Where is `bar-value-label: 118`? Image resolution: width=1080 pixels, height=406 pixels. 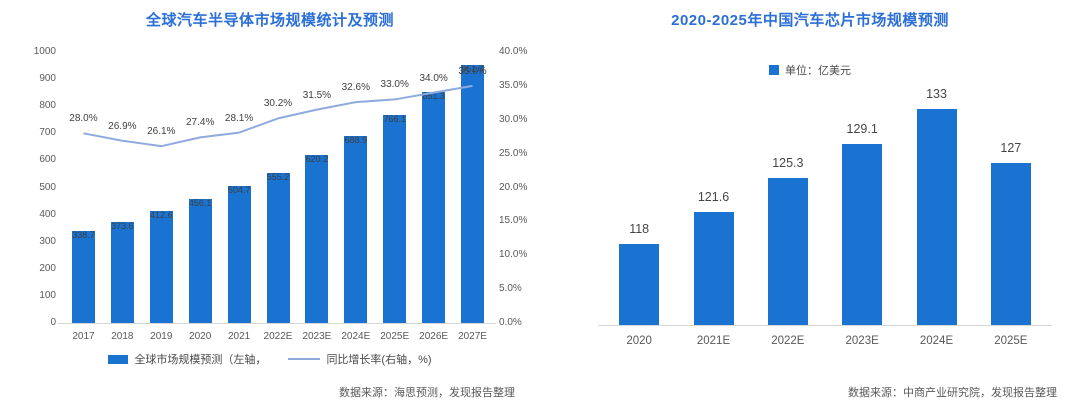
bar-value-label: 118 is located at coordinates (639, 229).